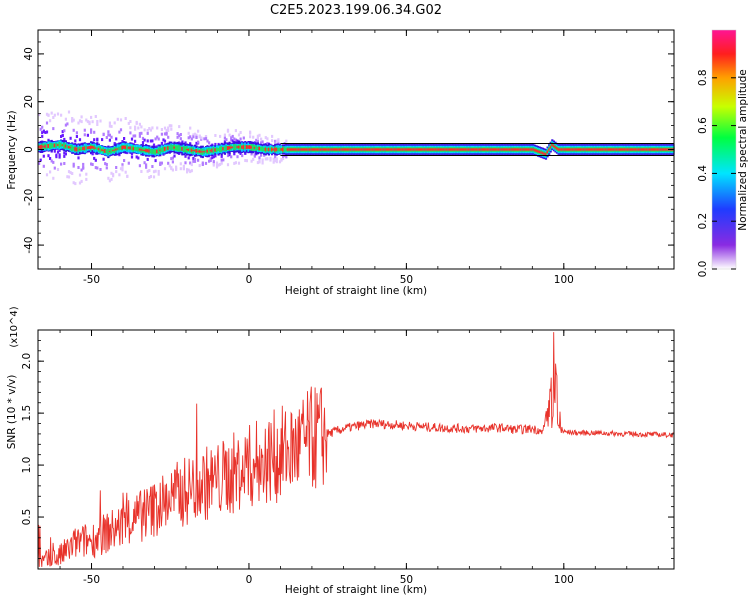 The height and width of the screenshot is (600, 750). Describe the element at coordinates (91, 580) in the screenshot. I see `x-tick-label: -50` at that location.